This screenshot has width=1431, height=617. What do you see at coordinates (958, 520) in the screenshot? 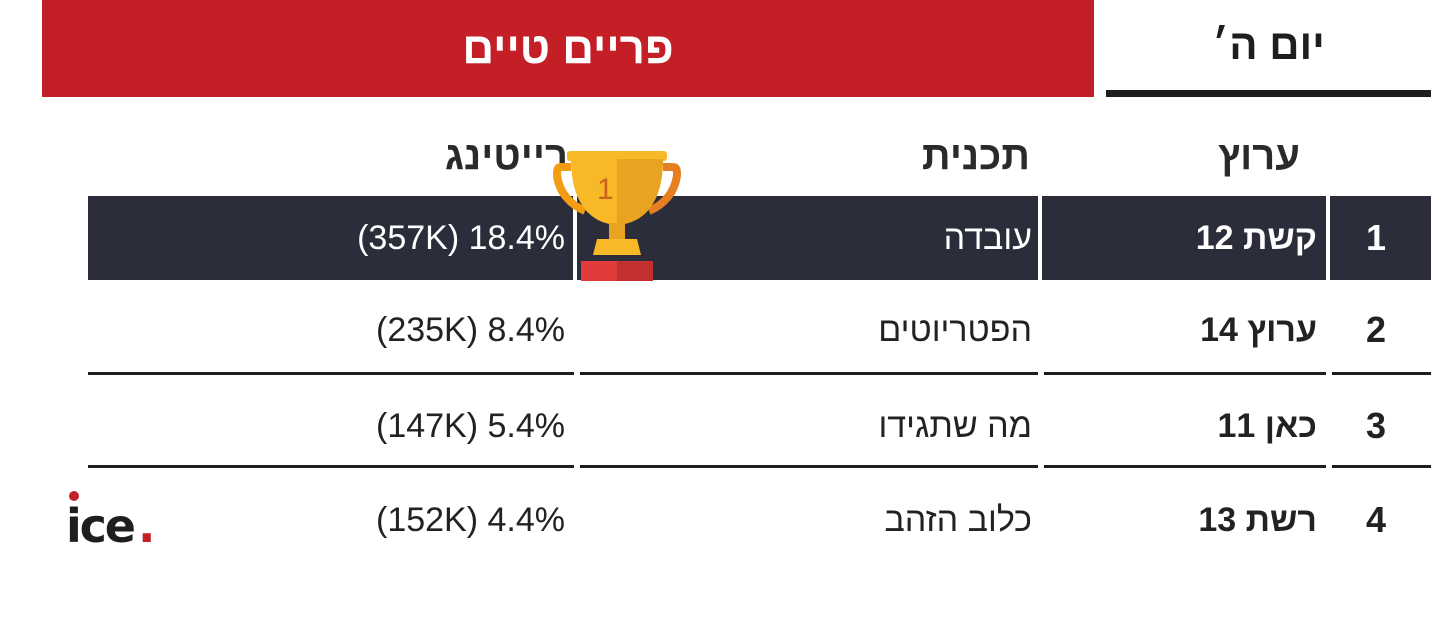
I see `program-name: כלוב הזהב` at bounding box center [958, 520].